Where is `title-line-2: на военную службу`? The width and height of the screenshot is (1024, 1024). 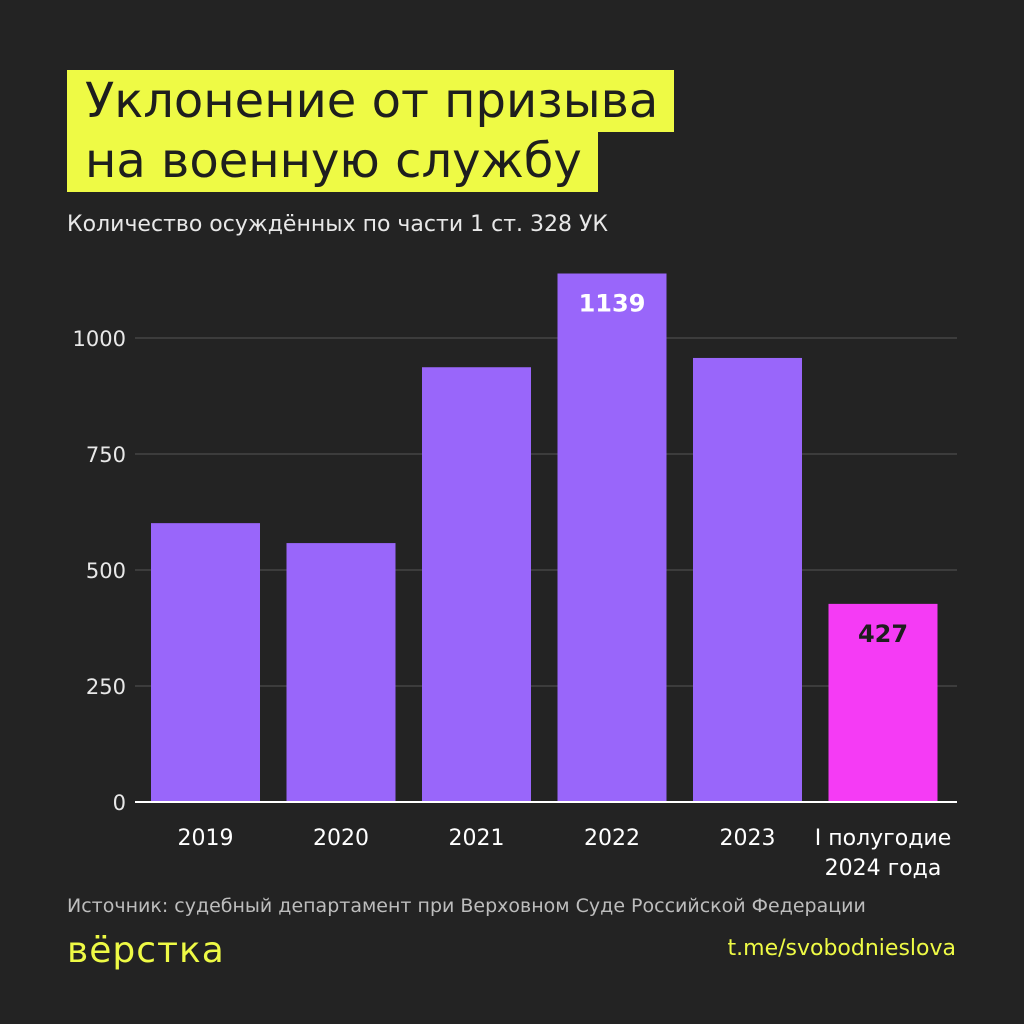
title-line-2: на военную службу is located at coordinates (332, 161).